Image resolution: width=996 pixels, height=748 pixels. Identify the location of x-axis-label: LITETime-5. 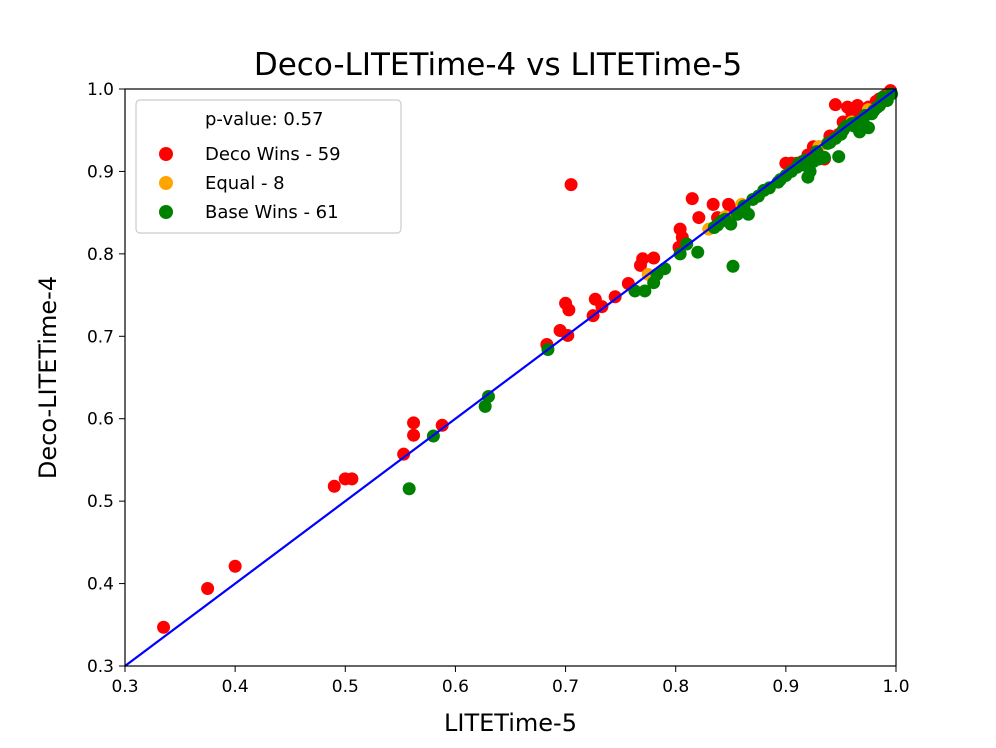
(510, 723).